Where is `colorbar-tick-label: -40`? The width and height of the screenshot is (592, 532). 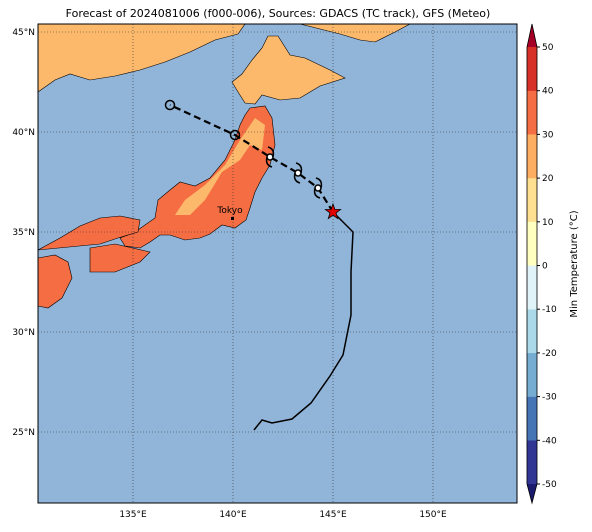 colorbar-tick-label: -40 is located at coordinates (549, 441).